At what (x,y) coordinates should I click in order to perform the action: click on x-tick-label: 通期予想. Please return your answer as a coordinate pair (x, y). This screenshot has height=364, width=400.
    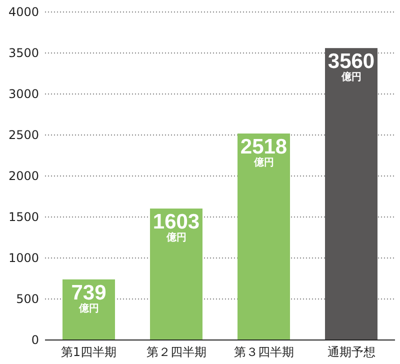
    Looking at the image, I should click on (351, 352).